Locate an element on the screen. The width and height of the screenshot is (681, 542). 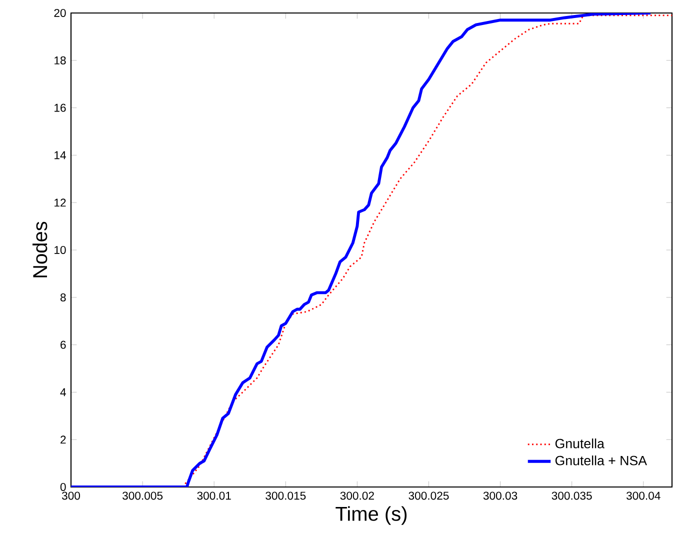
x-tick-label: 300.01 is located at coordinates (214, 496).